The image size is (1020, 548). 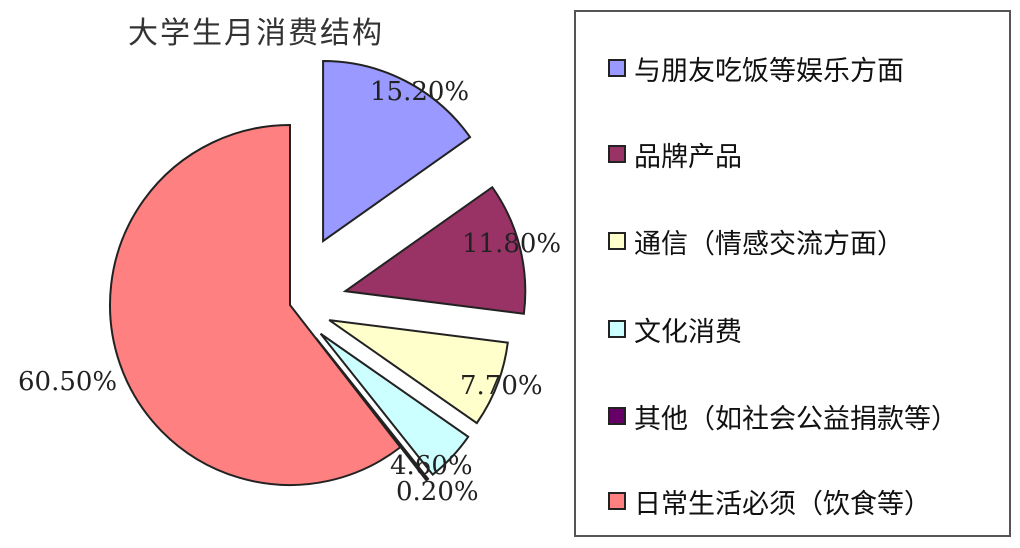 I want to click on slice-value-label: 15.20%, so click(x=419, y=92).